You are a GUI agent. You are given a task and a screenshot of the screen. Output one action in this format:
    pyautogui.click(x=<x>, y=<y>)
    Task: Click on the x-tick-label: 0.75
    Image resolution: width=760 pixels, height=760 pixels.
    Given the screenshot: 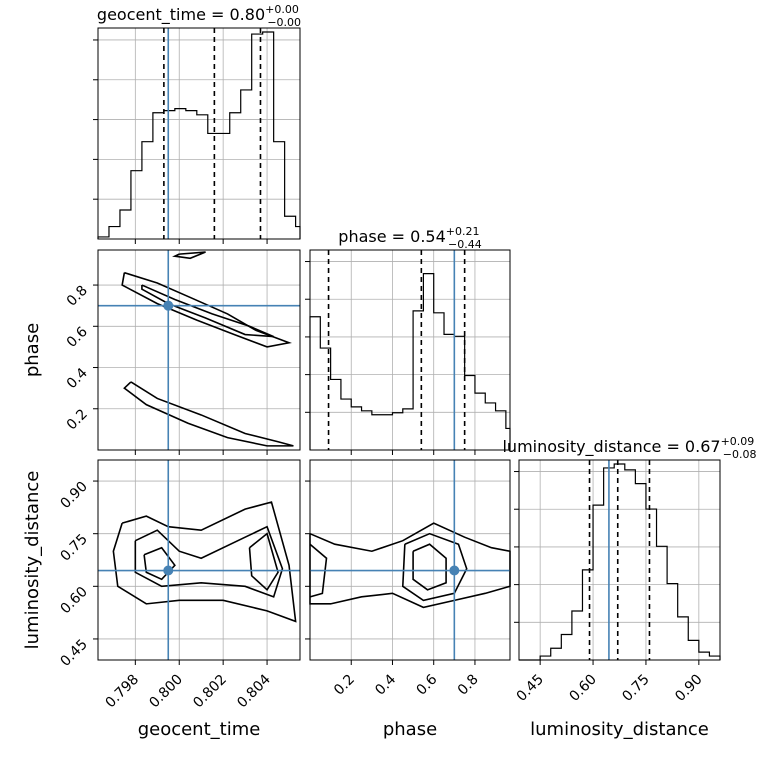 What is the action you would take?
    pyautogui.click(x=635, y=688)
    